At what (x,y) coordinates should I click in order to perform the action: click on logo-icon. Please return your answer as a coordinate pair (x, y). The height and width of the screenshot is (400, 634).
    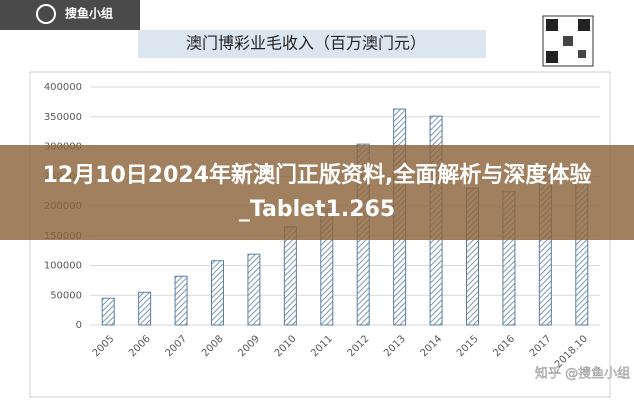
    Looking at the image, I should click on (46, 14).